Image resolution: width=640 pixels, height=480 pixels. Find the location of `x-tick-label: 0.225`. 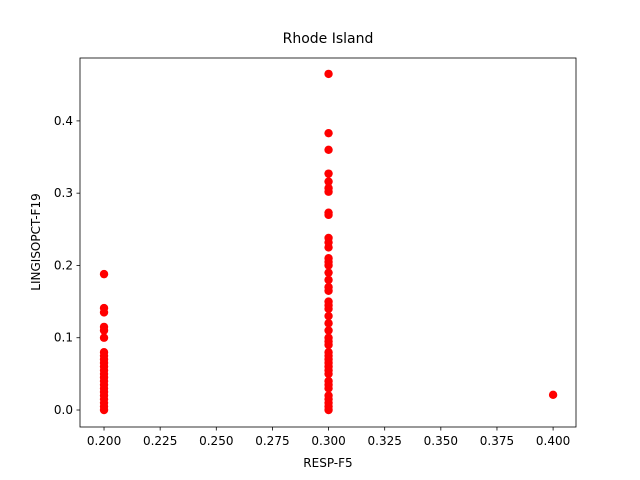

x-tick-label: 0.225 is located at coordinates (160, 441).